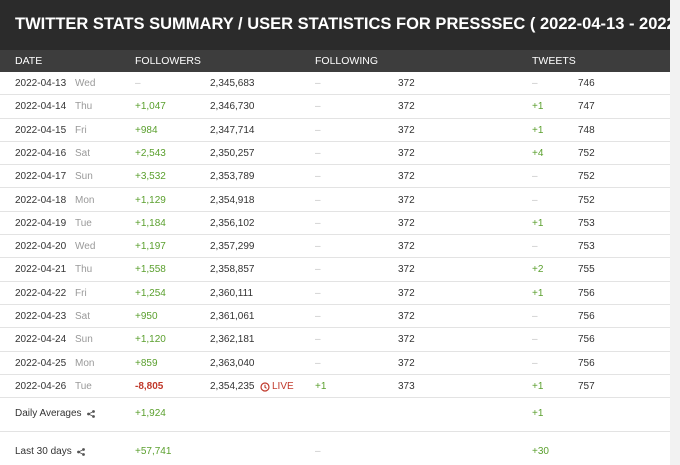 Image resolution: width=680 pixels, height=465 pixels. I want to click on table-row: 2022-04-23 Sat +950 2,361,061 – 372 – 756, so click(335, 317).